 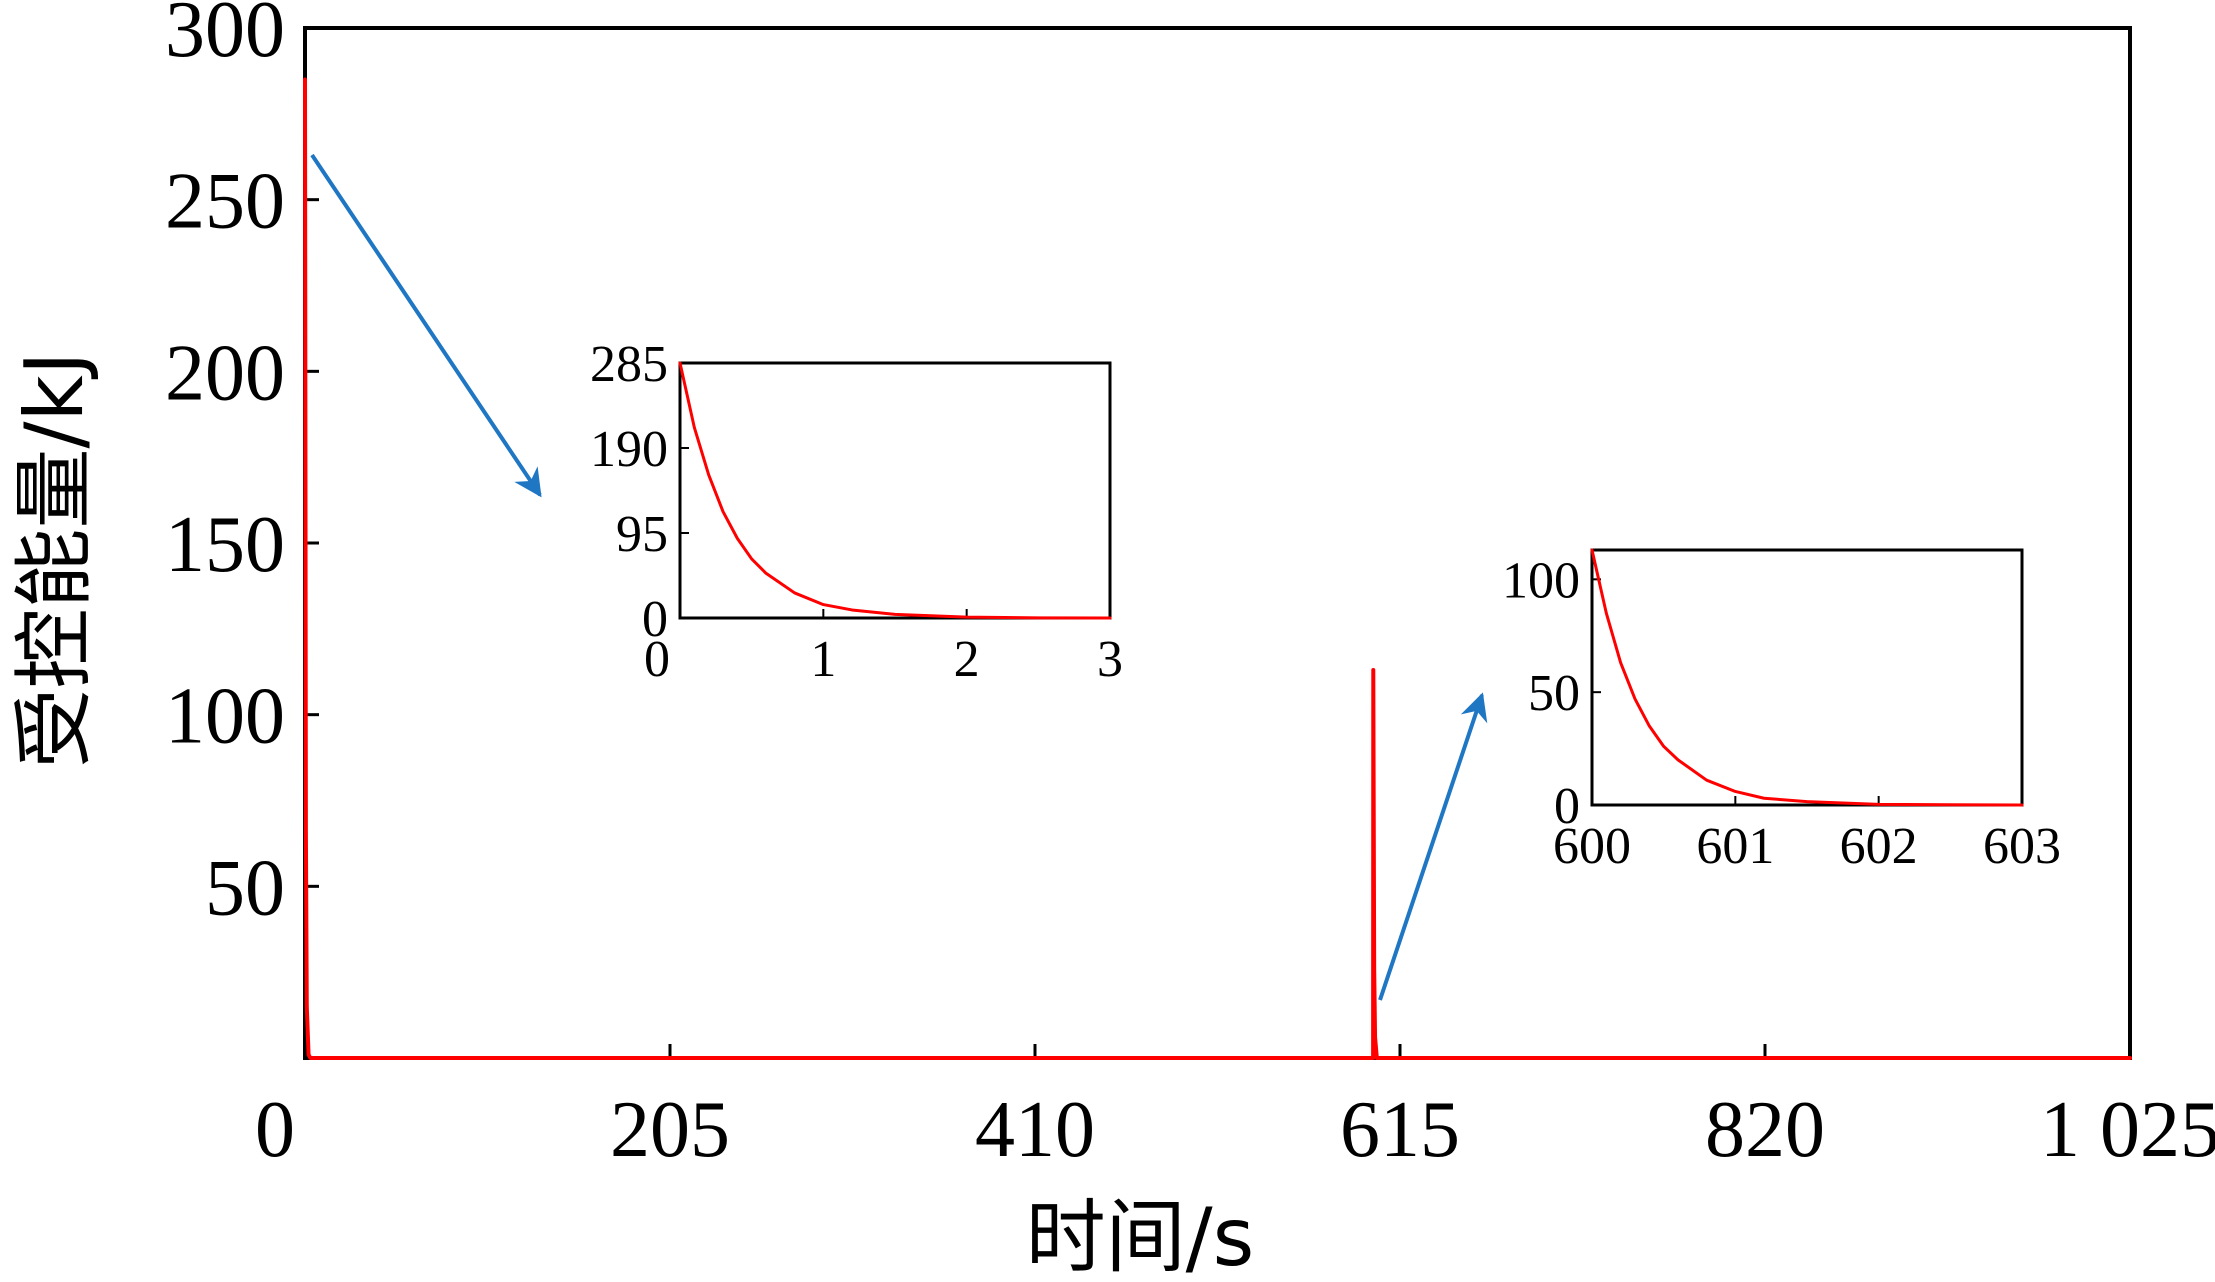 I want to click on x-tick-label: 601, so click(x=1735, y=846).